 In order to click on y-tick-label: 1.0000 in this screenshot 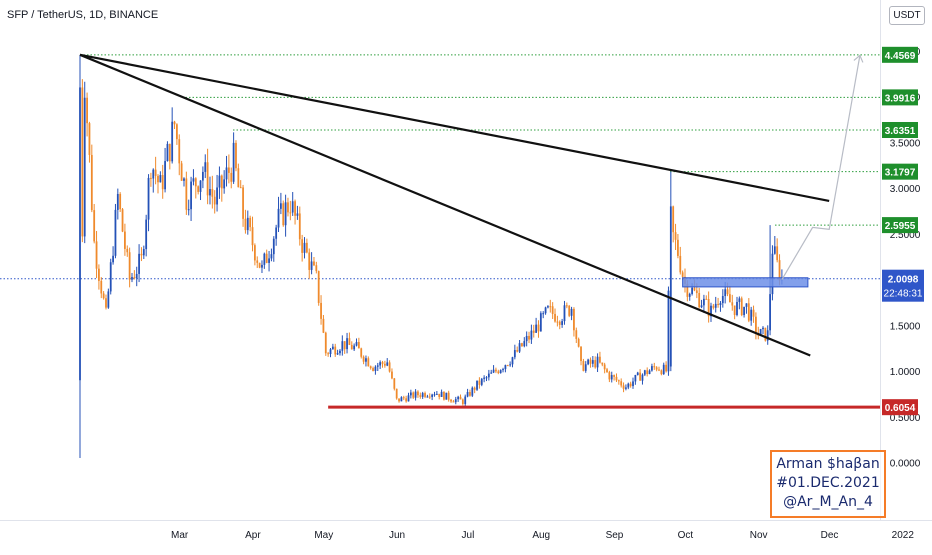, I will do `click(905, 372)`.